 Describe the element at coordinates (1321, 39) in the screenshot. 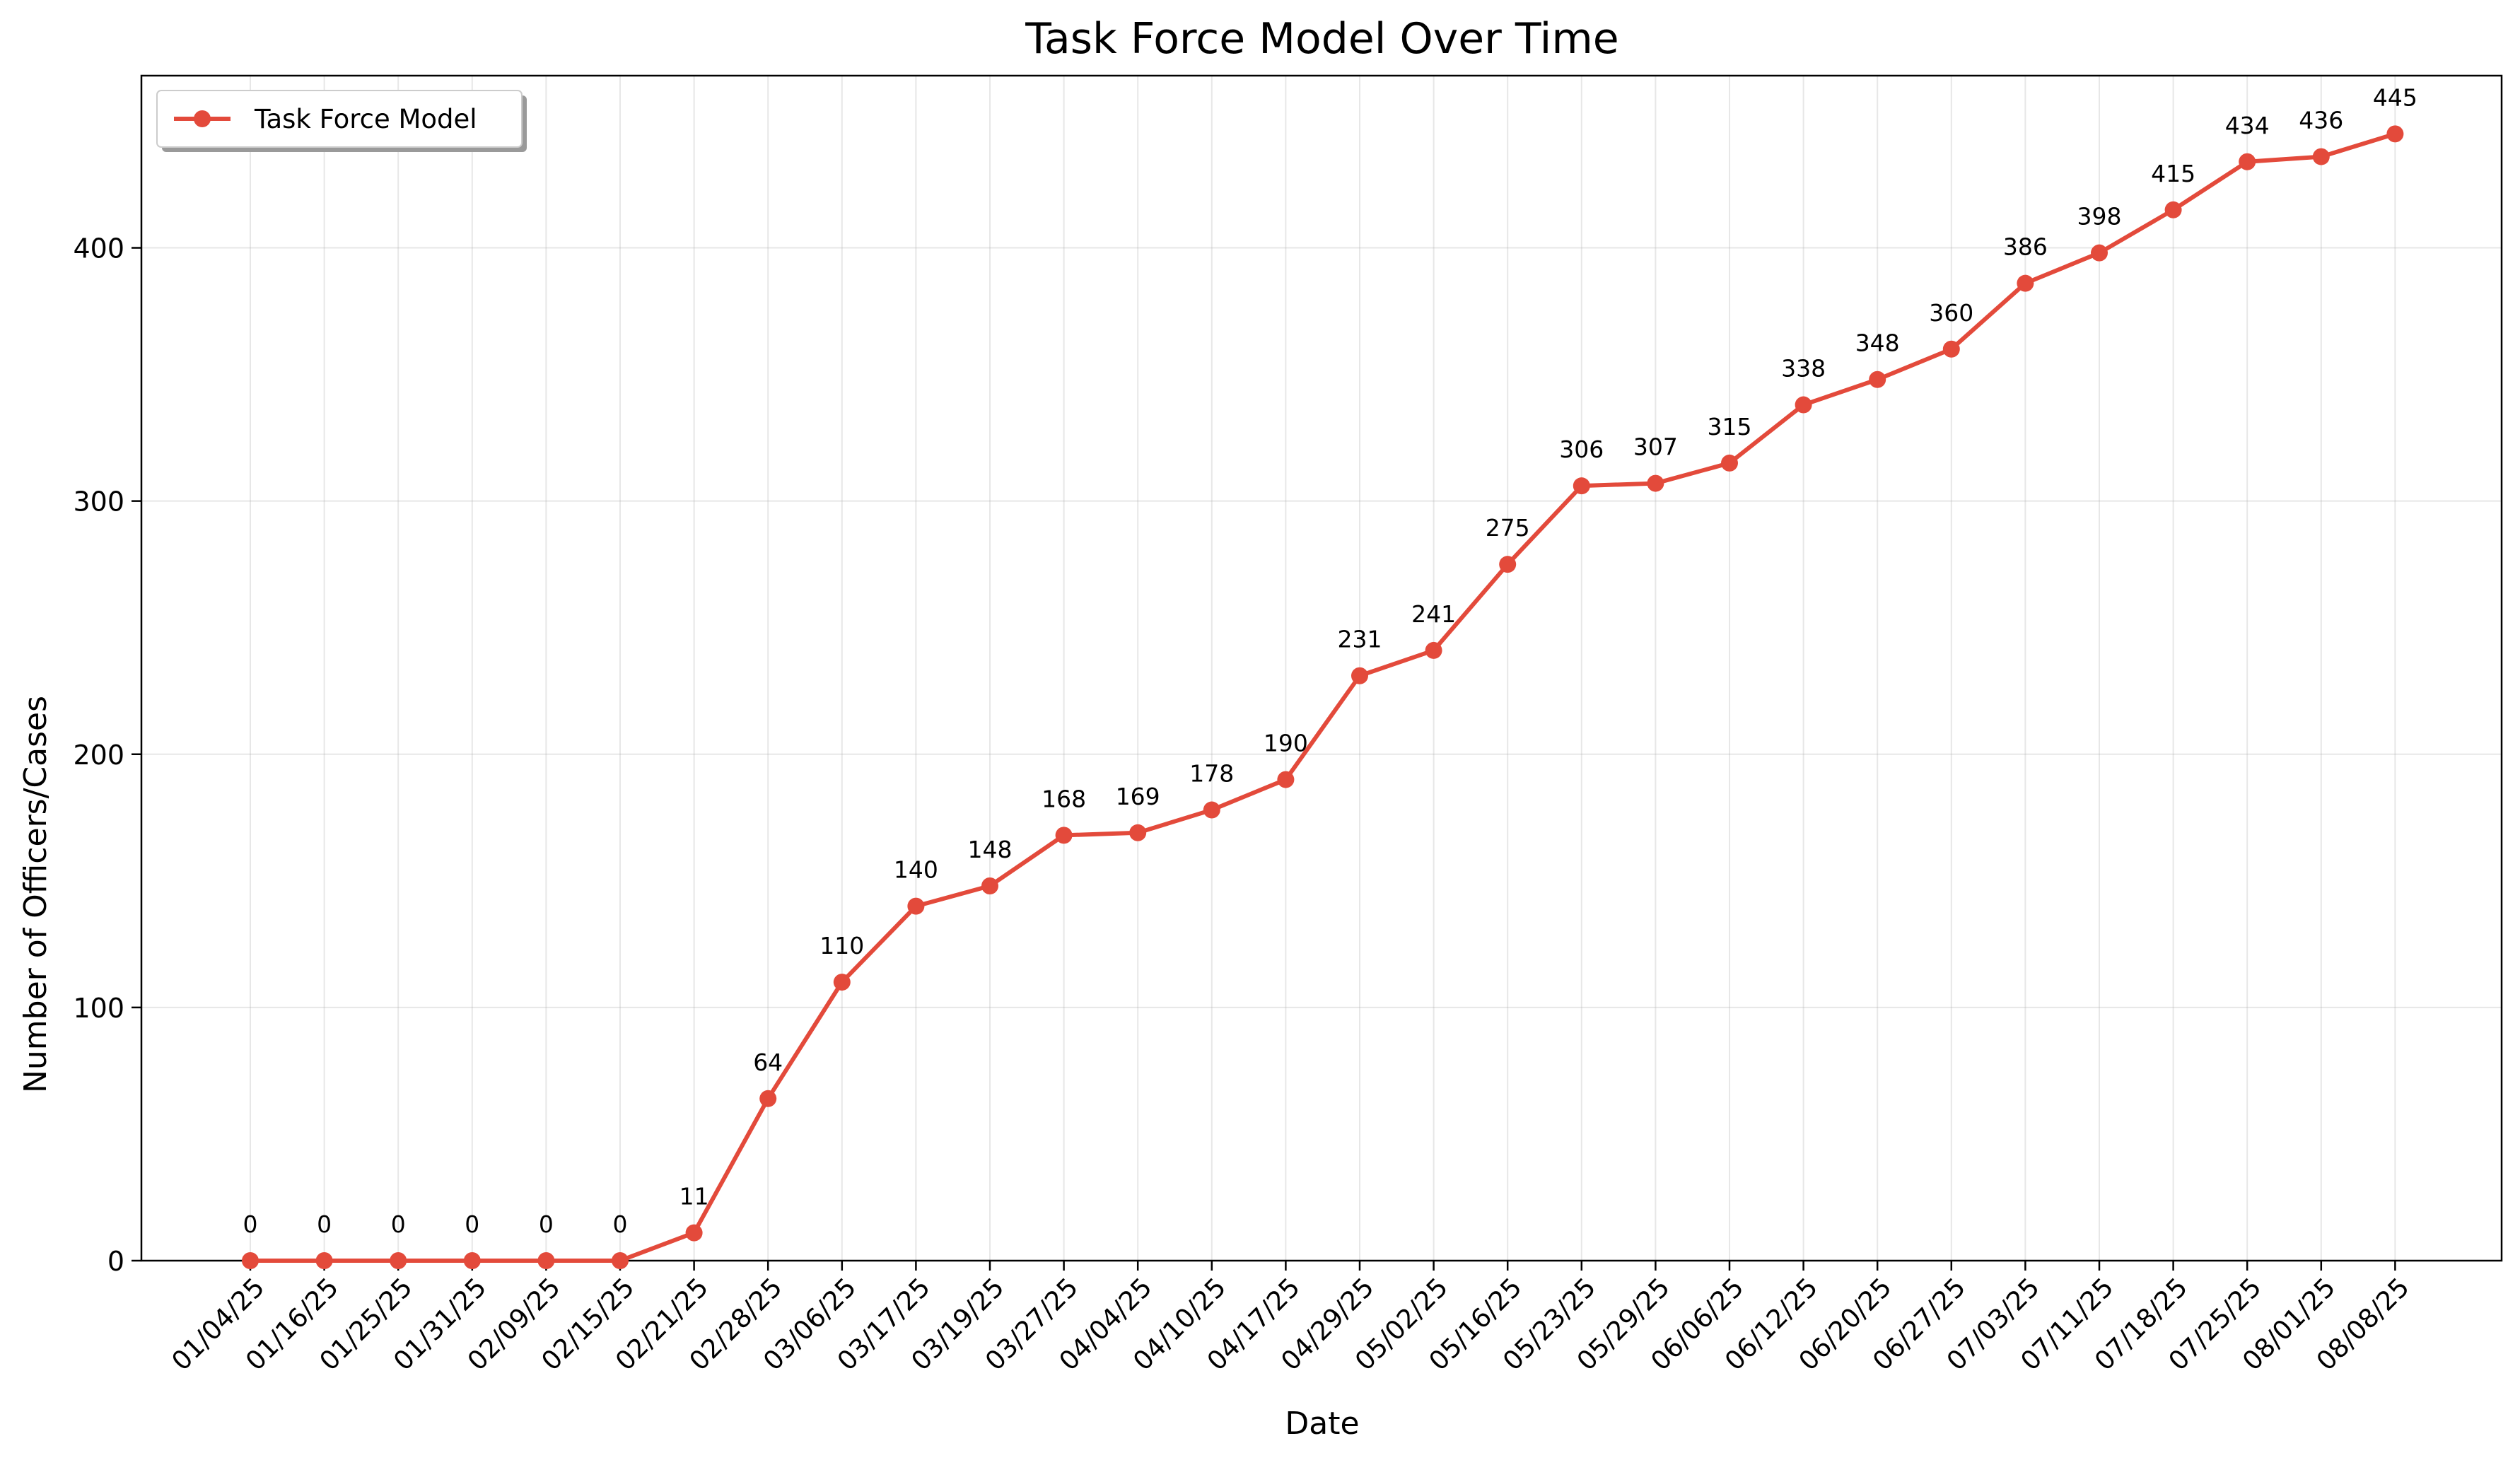

I see `chart-title: Task Force Model Over Time` at that location.